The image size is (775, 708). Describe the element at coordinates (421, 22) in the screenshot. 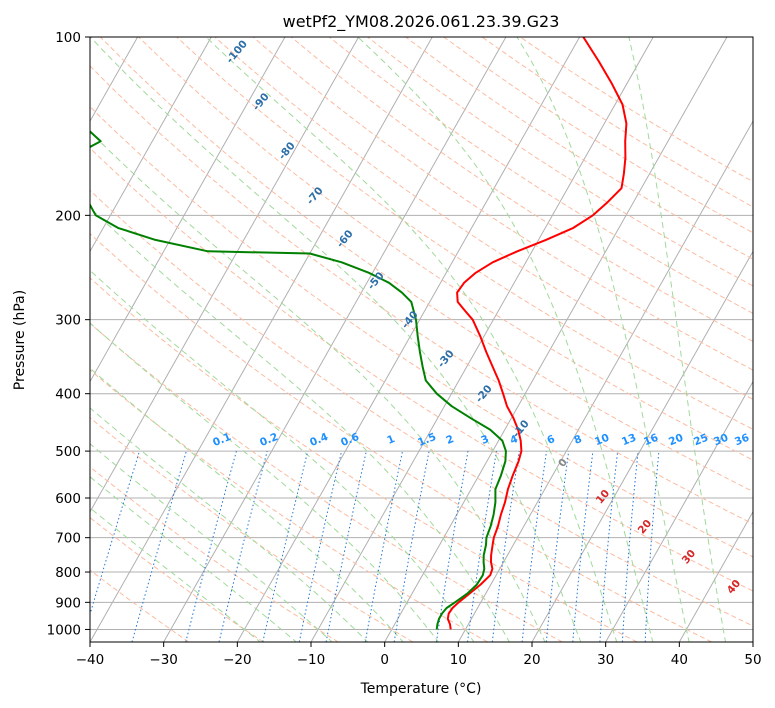

I see `chart-title: wetPf2_YM08.2026.061.23.39.G23` at that location.